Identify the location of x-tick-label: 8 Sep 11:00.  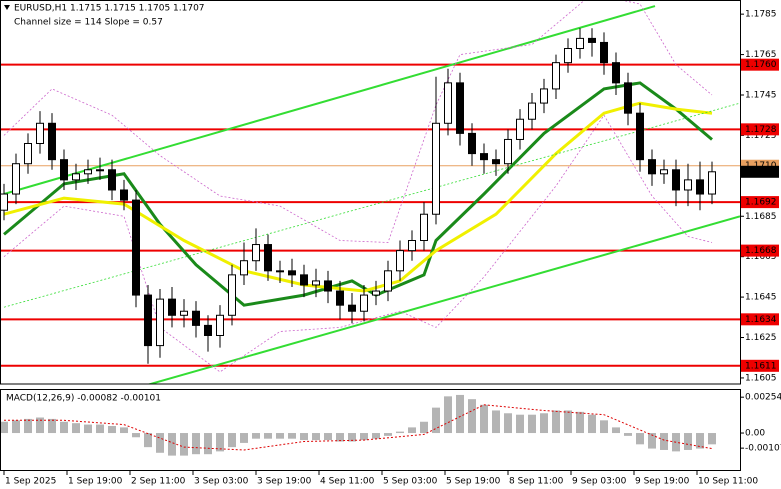
(536, 482).